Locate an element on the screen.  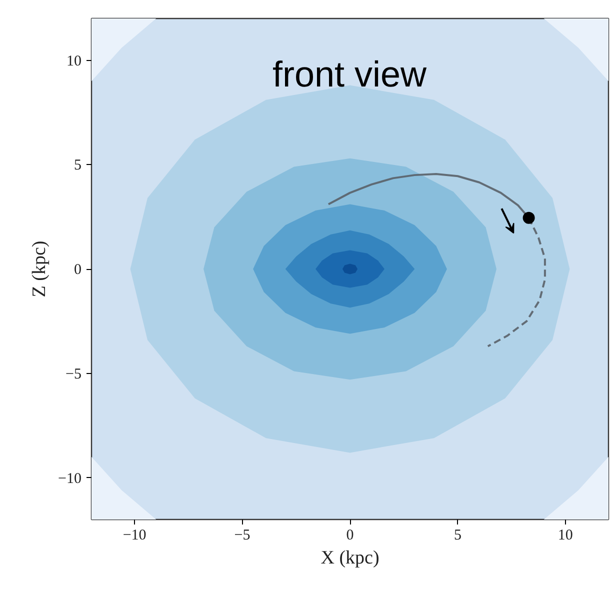
x-tick-label: 10 is located at coordinates (565, 536).